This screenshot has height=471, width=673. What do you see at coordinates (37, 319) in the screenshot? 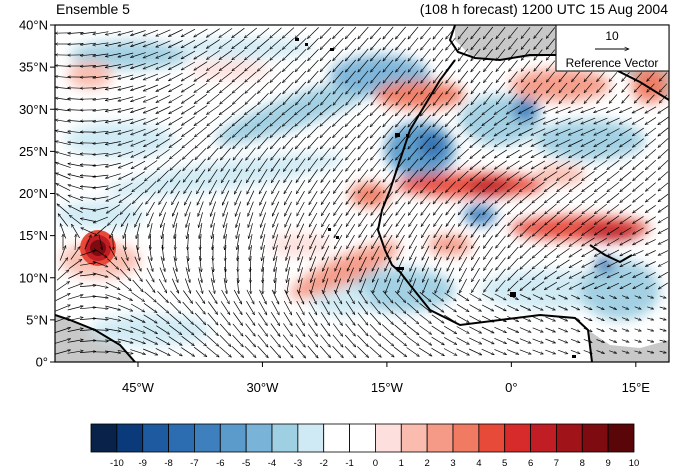
I see `lat-tick-label: 5°N` at bounding box center [37, 319].